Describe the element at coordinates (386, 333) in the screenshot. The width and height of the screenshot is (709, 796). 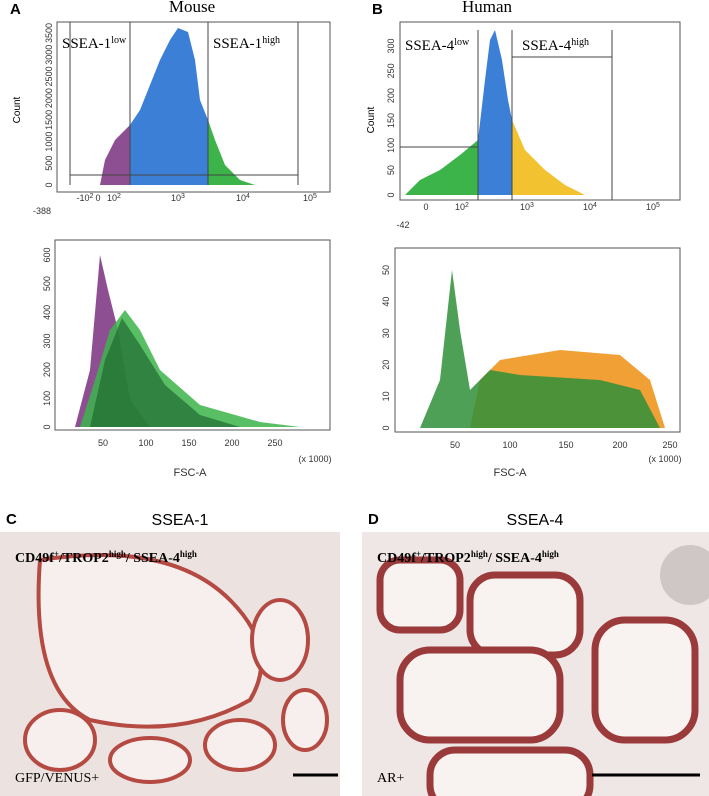
I see `y-tick-label: 30` at that location.